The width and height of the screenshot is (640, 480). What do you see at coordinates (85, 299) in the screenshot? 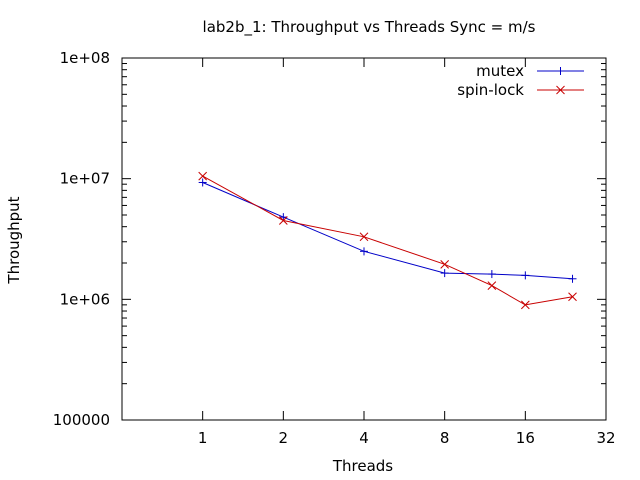
I see `y-tick-label: 1e+06` at bounding box center [85, 299].